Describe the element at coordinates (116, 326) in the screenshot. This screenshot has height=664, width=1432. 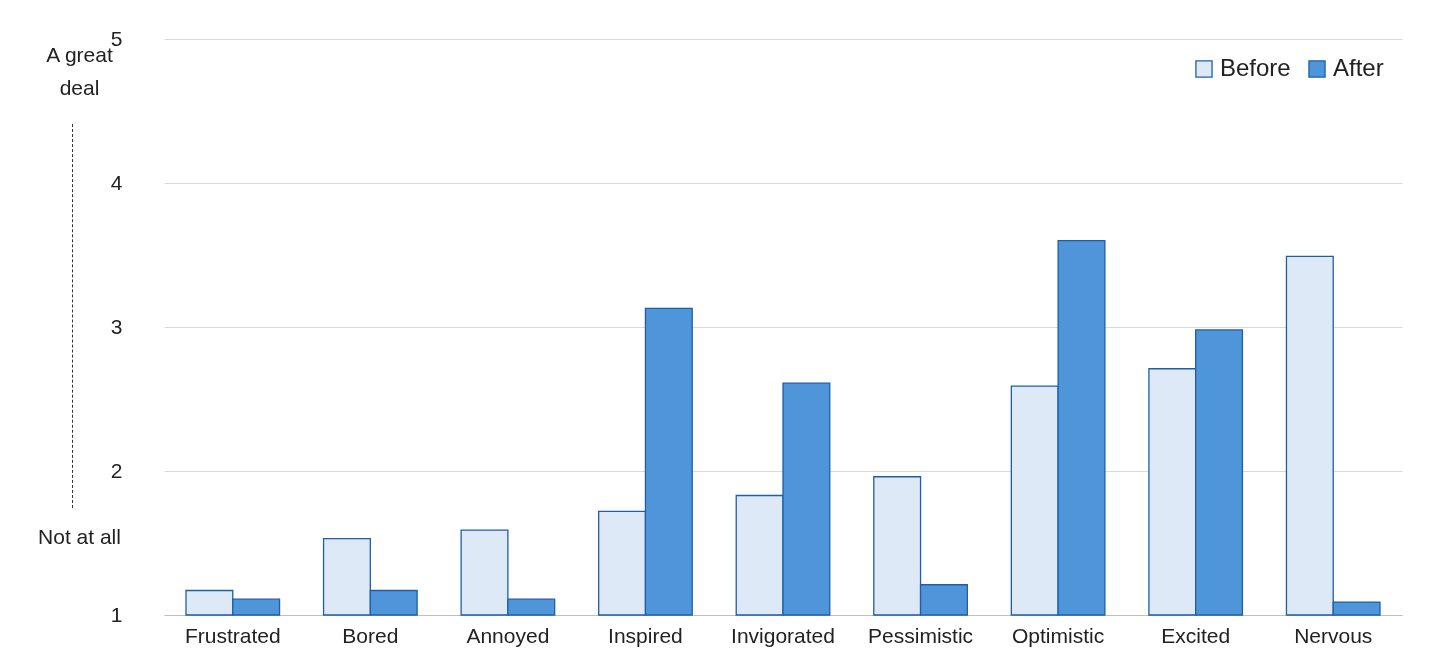
I see `y-tick-label: 3` at that location.